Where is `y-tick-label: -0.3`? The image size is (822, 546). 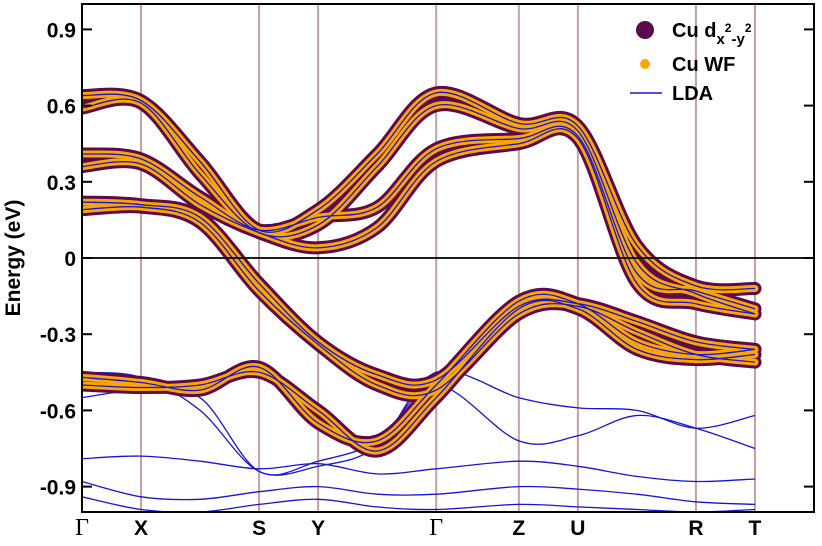 y-tick-label: -0.3 is located at coordinates (58, 335).